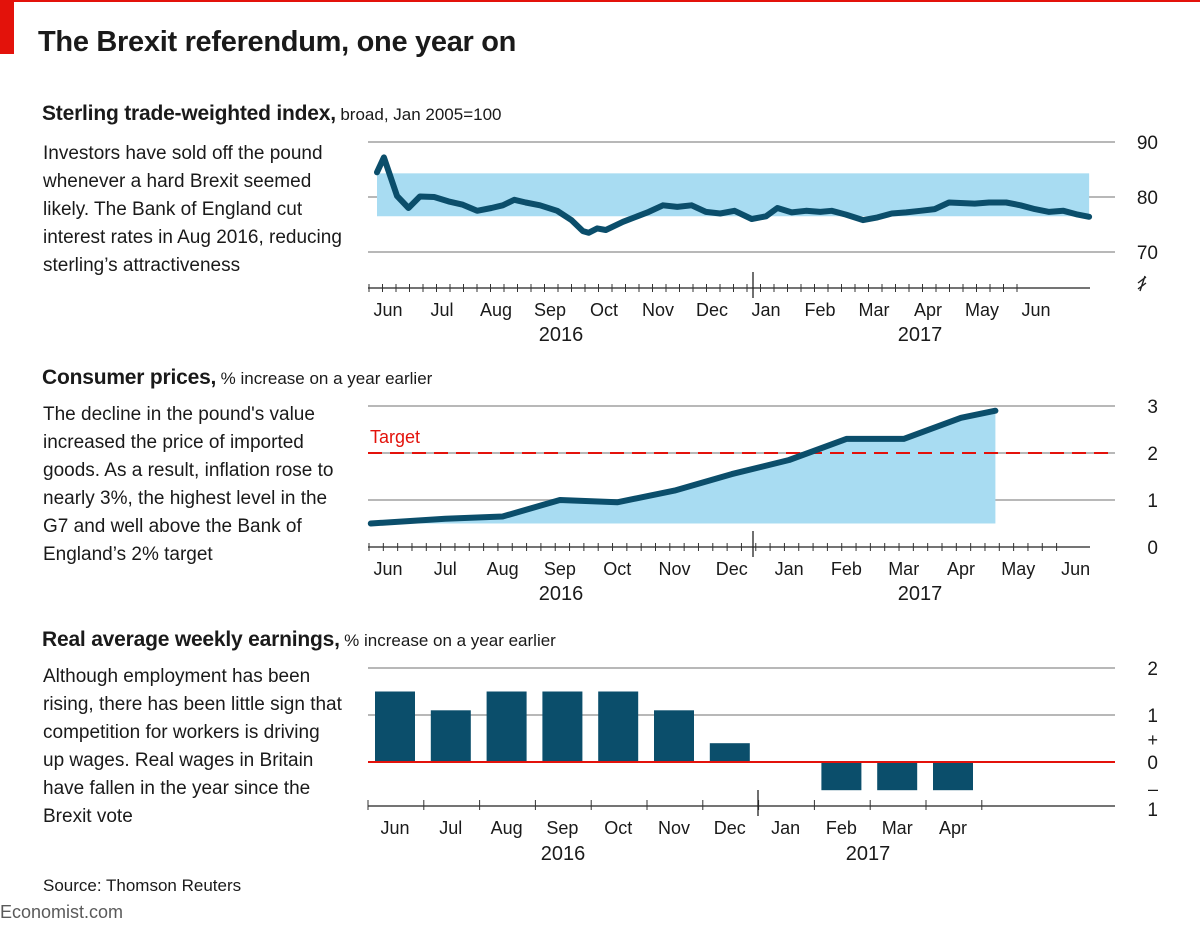 The height and width of the screenshot is (934, 1200). I want to click on axis-break-icon, so click(1142, 283).